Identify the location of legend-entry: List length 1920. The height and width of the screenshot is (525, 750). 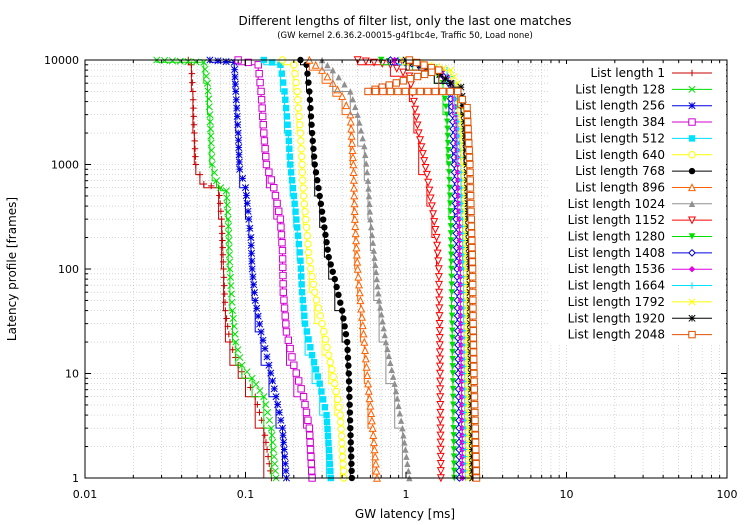
(640, 318).